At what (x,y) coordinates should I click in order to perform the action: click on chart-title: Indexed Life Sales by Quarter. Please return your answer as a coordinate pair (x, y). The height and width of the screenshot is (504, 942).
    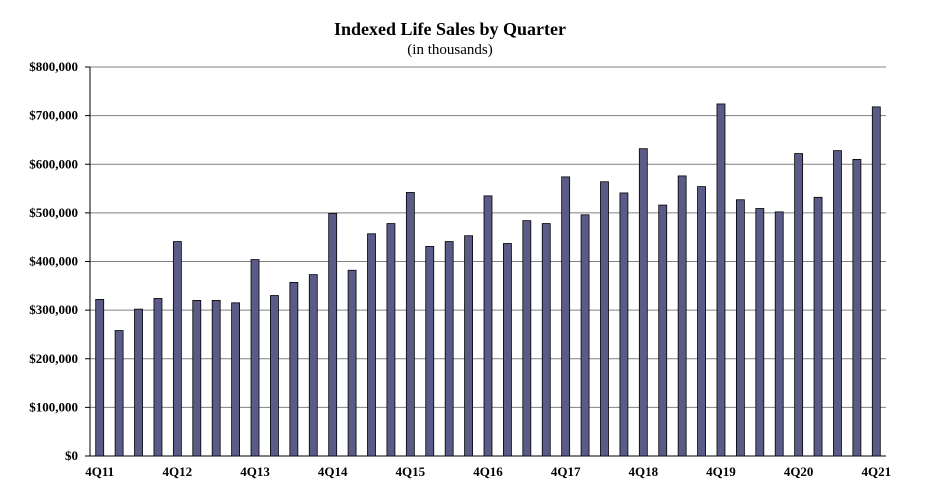
    Looking at the image, I should click on (450, 29).